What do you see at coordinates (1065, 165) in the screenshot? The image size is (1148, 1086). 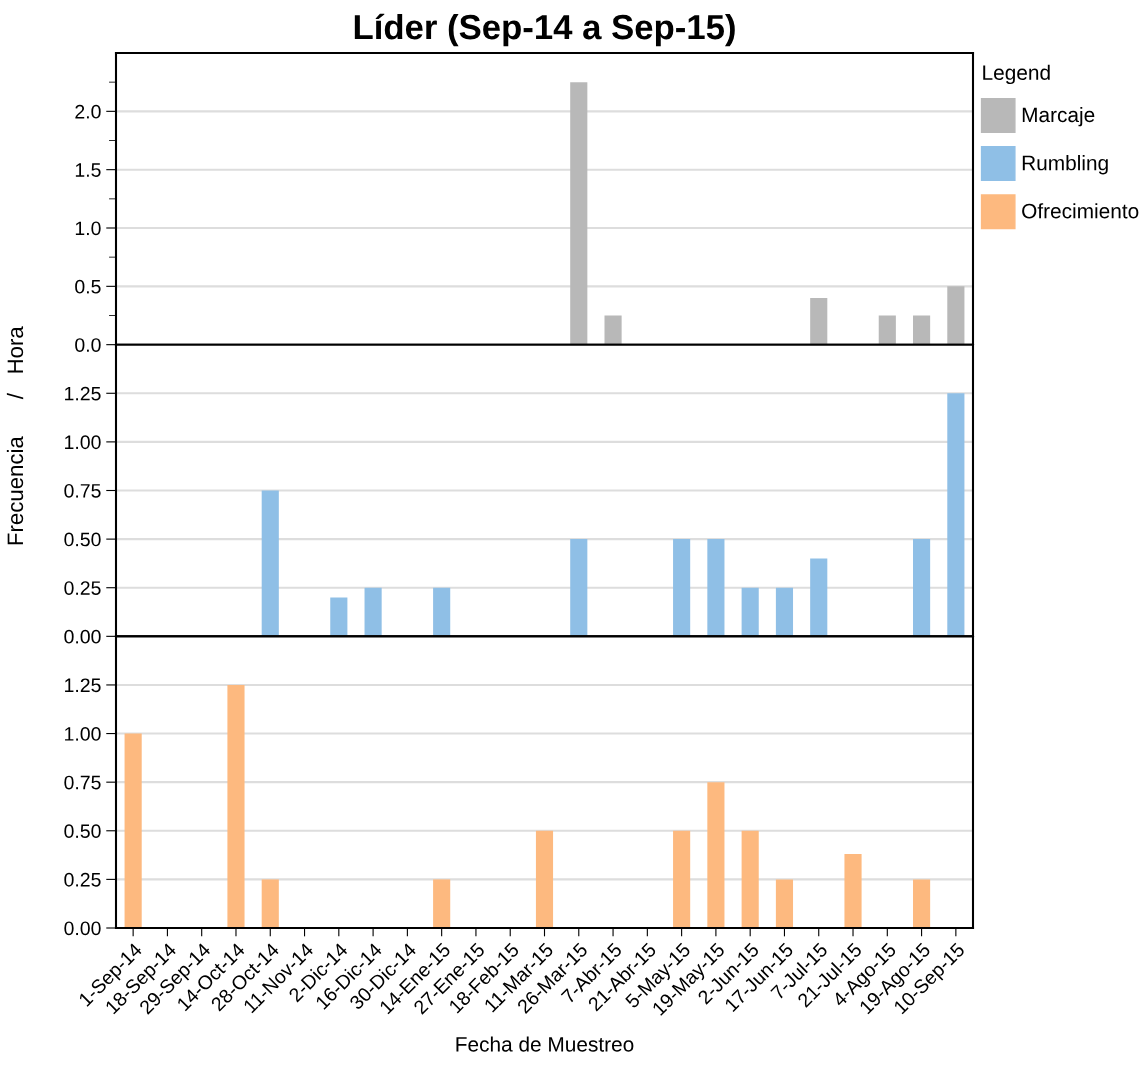 I see `legend-label: Rumbling` at bounding box center [1065, 165].